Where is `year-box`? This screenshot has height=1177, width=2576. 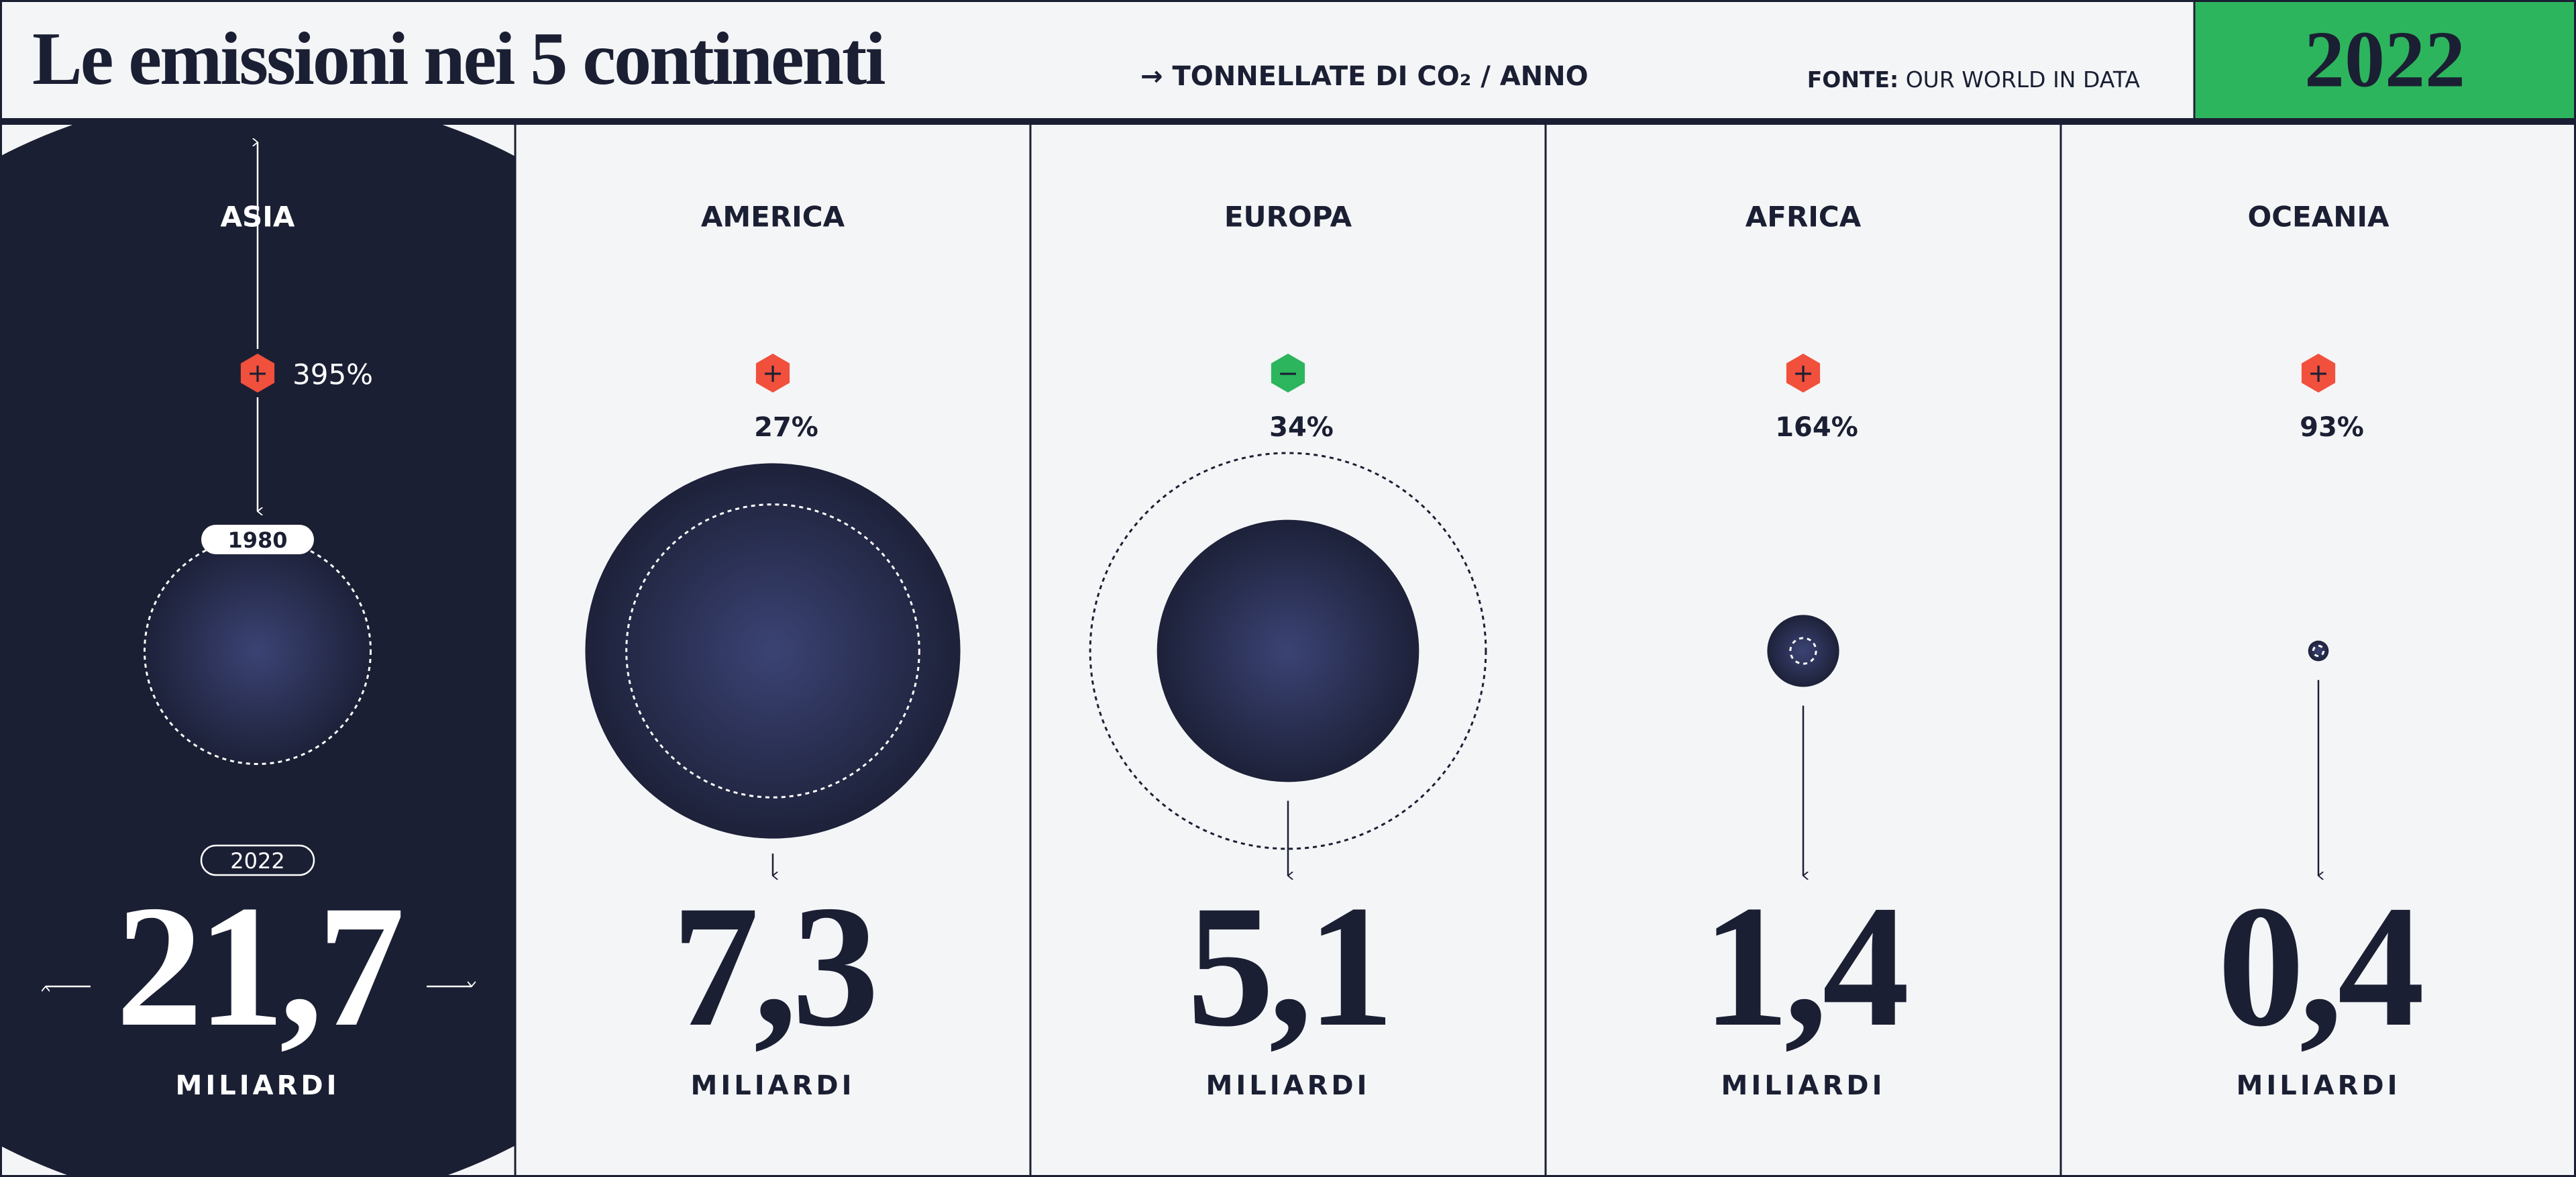 year-box is located at coordinates (2385, 59).